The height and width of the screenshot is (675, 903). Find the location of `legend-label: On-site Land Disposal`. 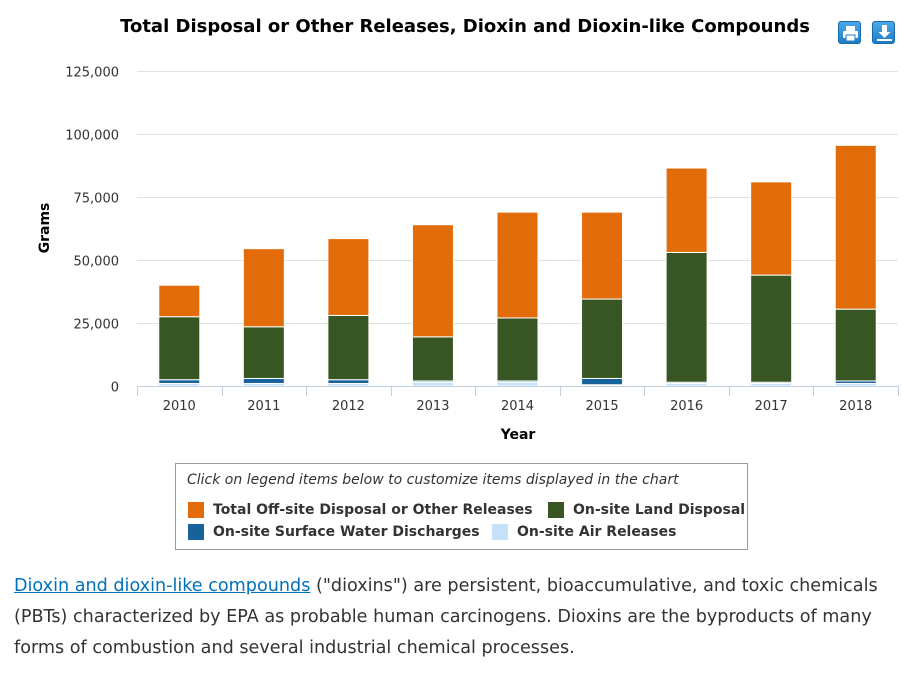

legend-label: On-site Land Disposal is located at coordinates (659, 510).